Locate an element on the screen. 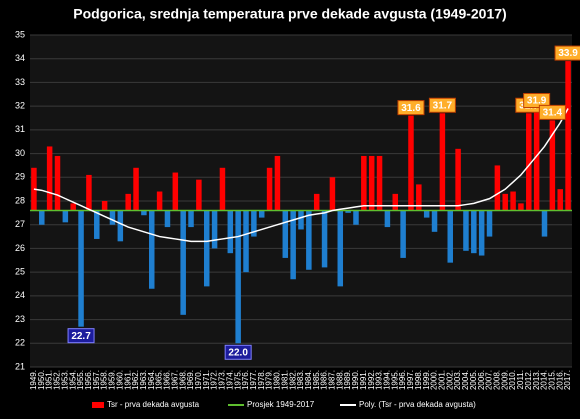 The image size is (580, 419). x-tick-label: 1976. is located at coordinates (245, 380).